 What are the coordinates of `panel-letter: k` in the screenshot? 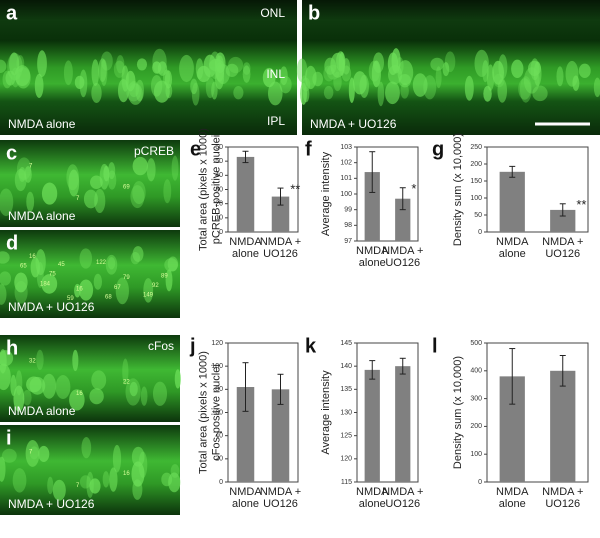 It's located at (311, 346).